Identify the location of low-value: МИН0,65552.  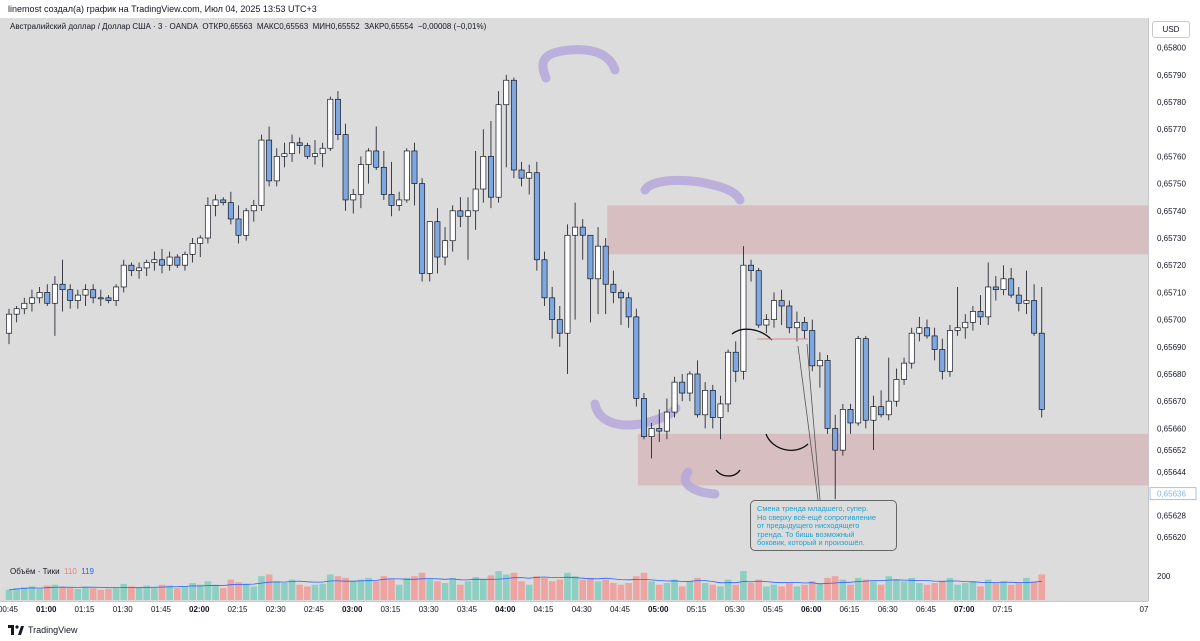
(336, 26).